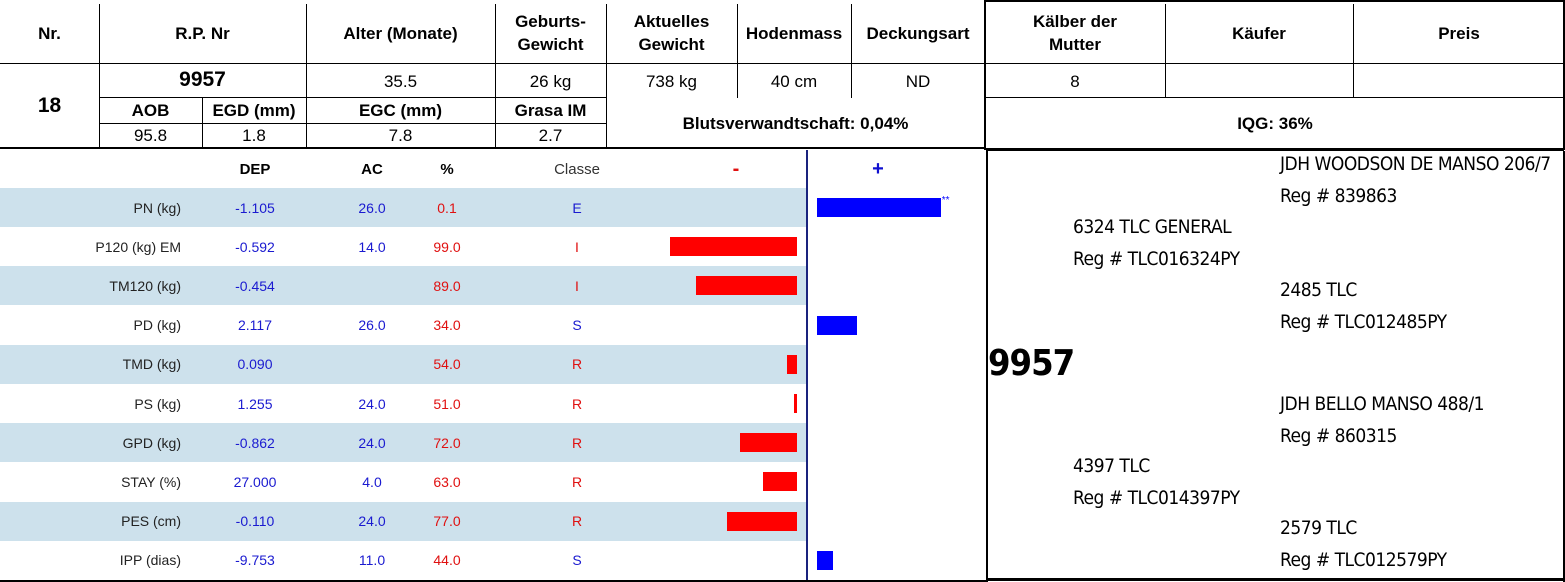 The height and width of the screenshot is (582, 1565). Describe the element at coordinates (878, 168) in the screenshot. I see `plus-header: +` at that location.